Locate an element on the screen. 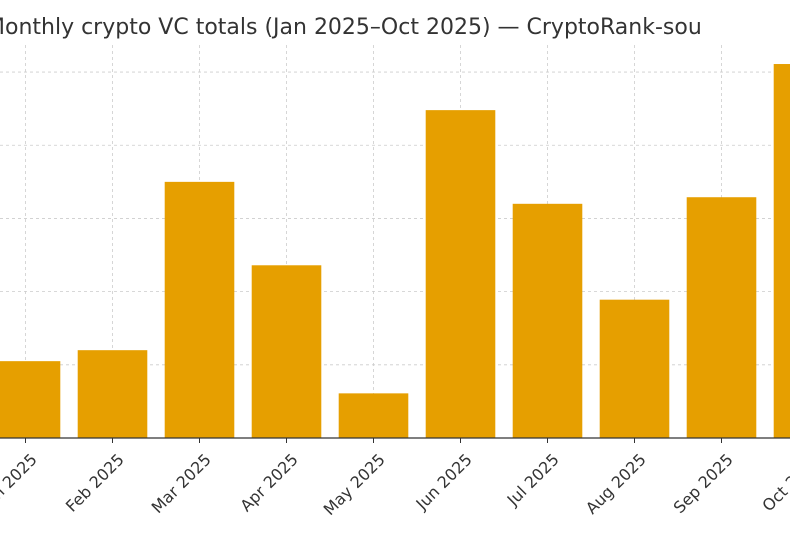 The width and height of the screenshot is (790, 540). x-tick-label: Jul 2025 is located at coordinates (533, 480).